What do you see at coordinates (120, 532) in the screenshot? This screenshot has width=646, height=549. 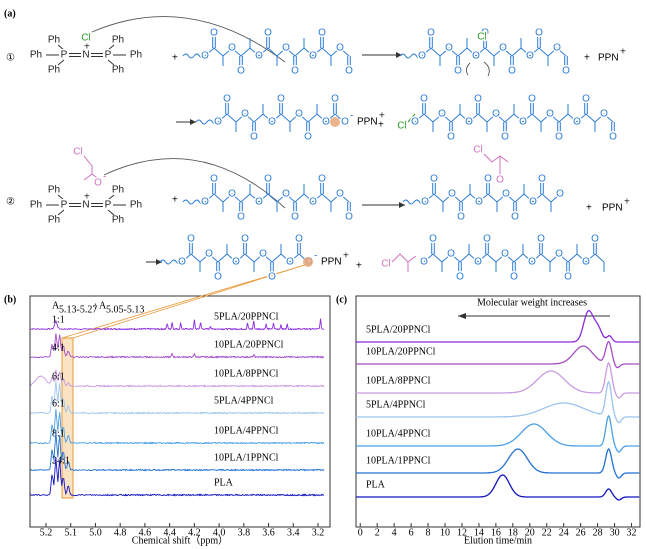 I see `x-tick-label: 4.8` at bounding box center [120, 532].